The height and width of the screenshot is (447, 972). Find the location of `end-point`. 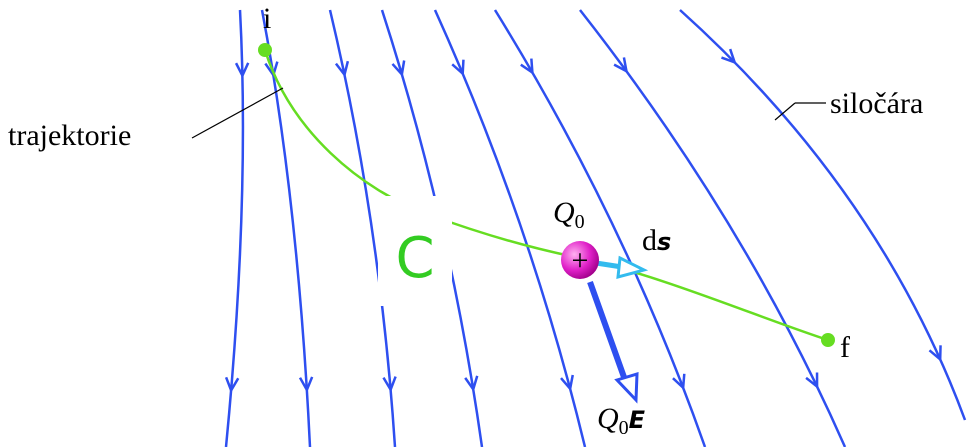

end-point is located at coordinates (828, 340).